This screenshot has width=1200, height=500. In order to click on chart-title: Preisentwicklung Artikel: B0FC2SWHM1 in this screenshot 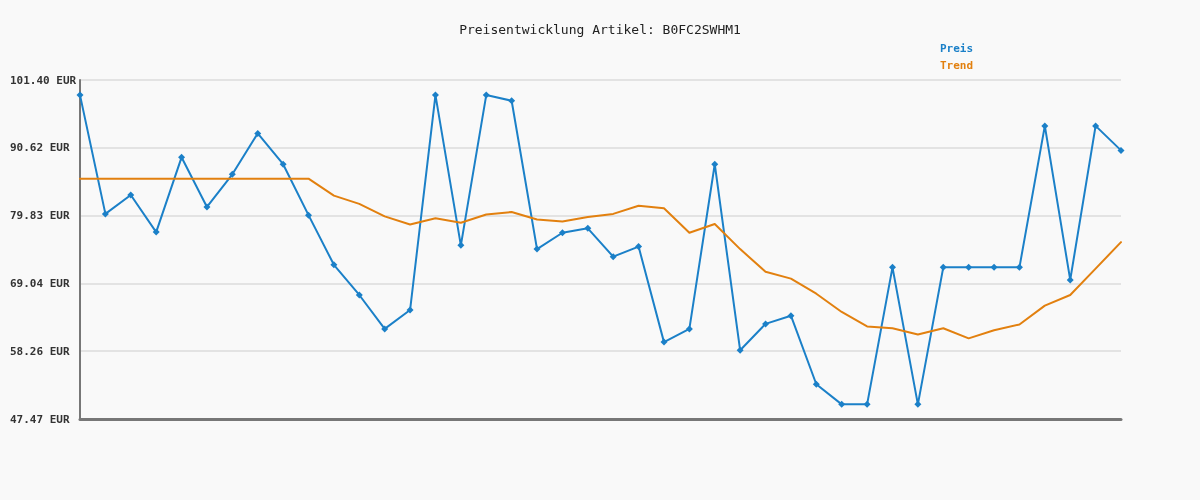, I will do `click(600, 29)`.